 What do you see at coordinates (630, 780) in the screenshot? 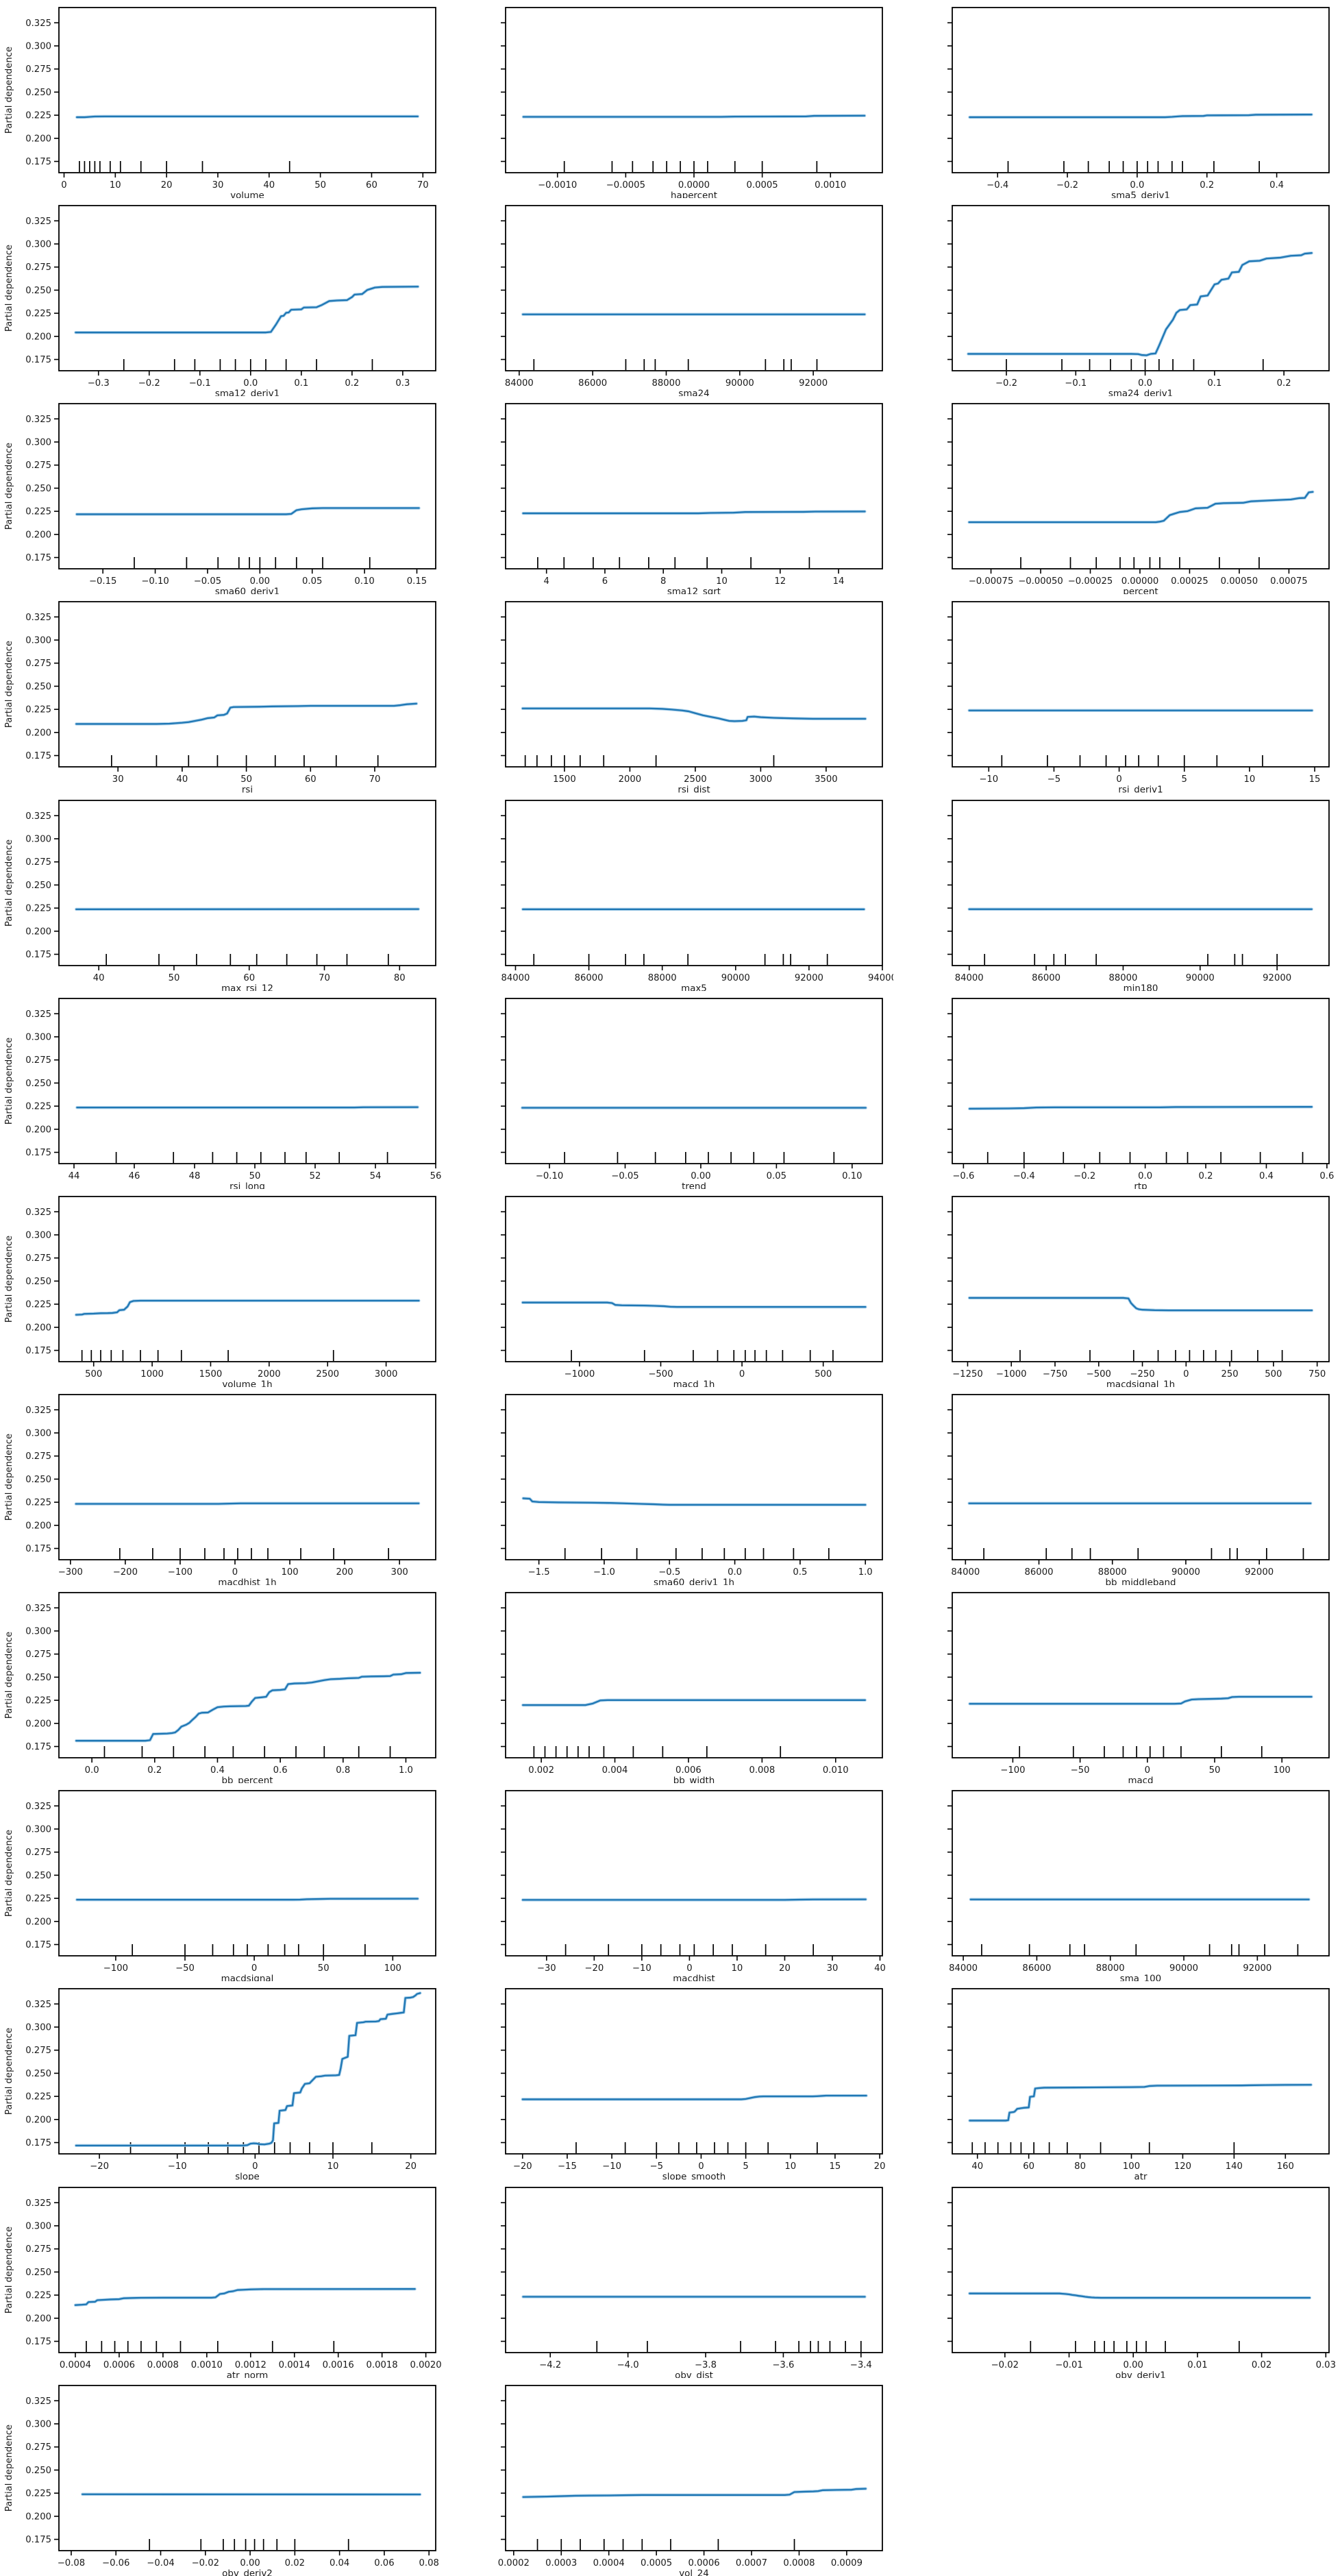
I see `x-tick-label: 2000` at bounding box center [630, 780].